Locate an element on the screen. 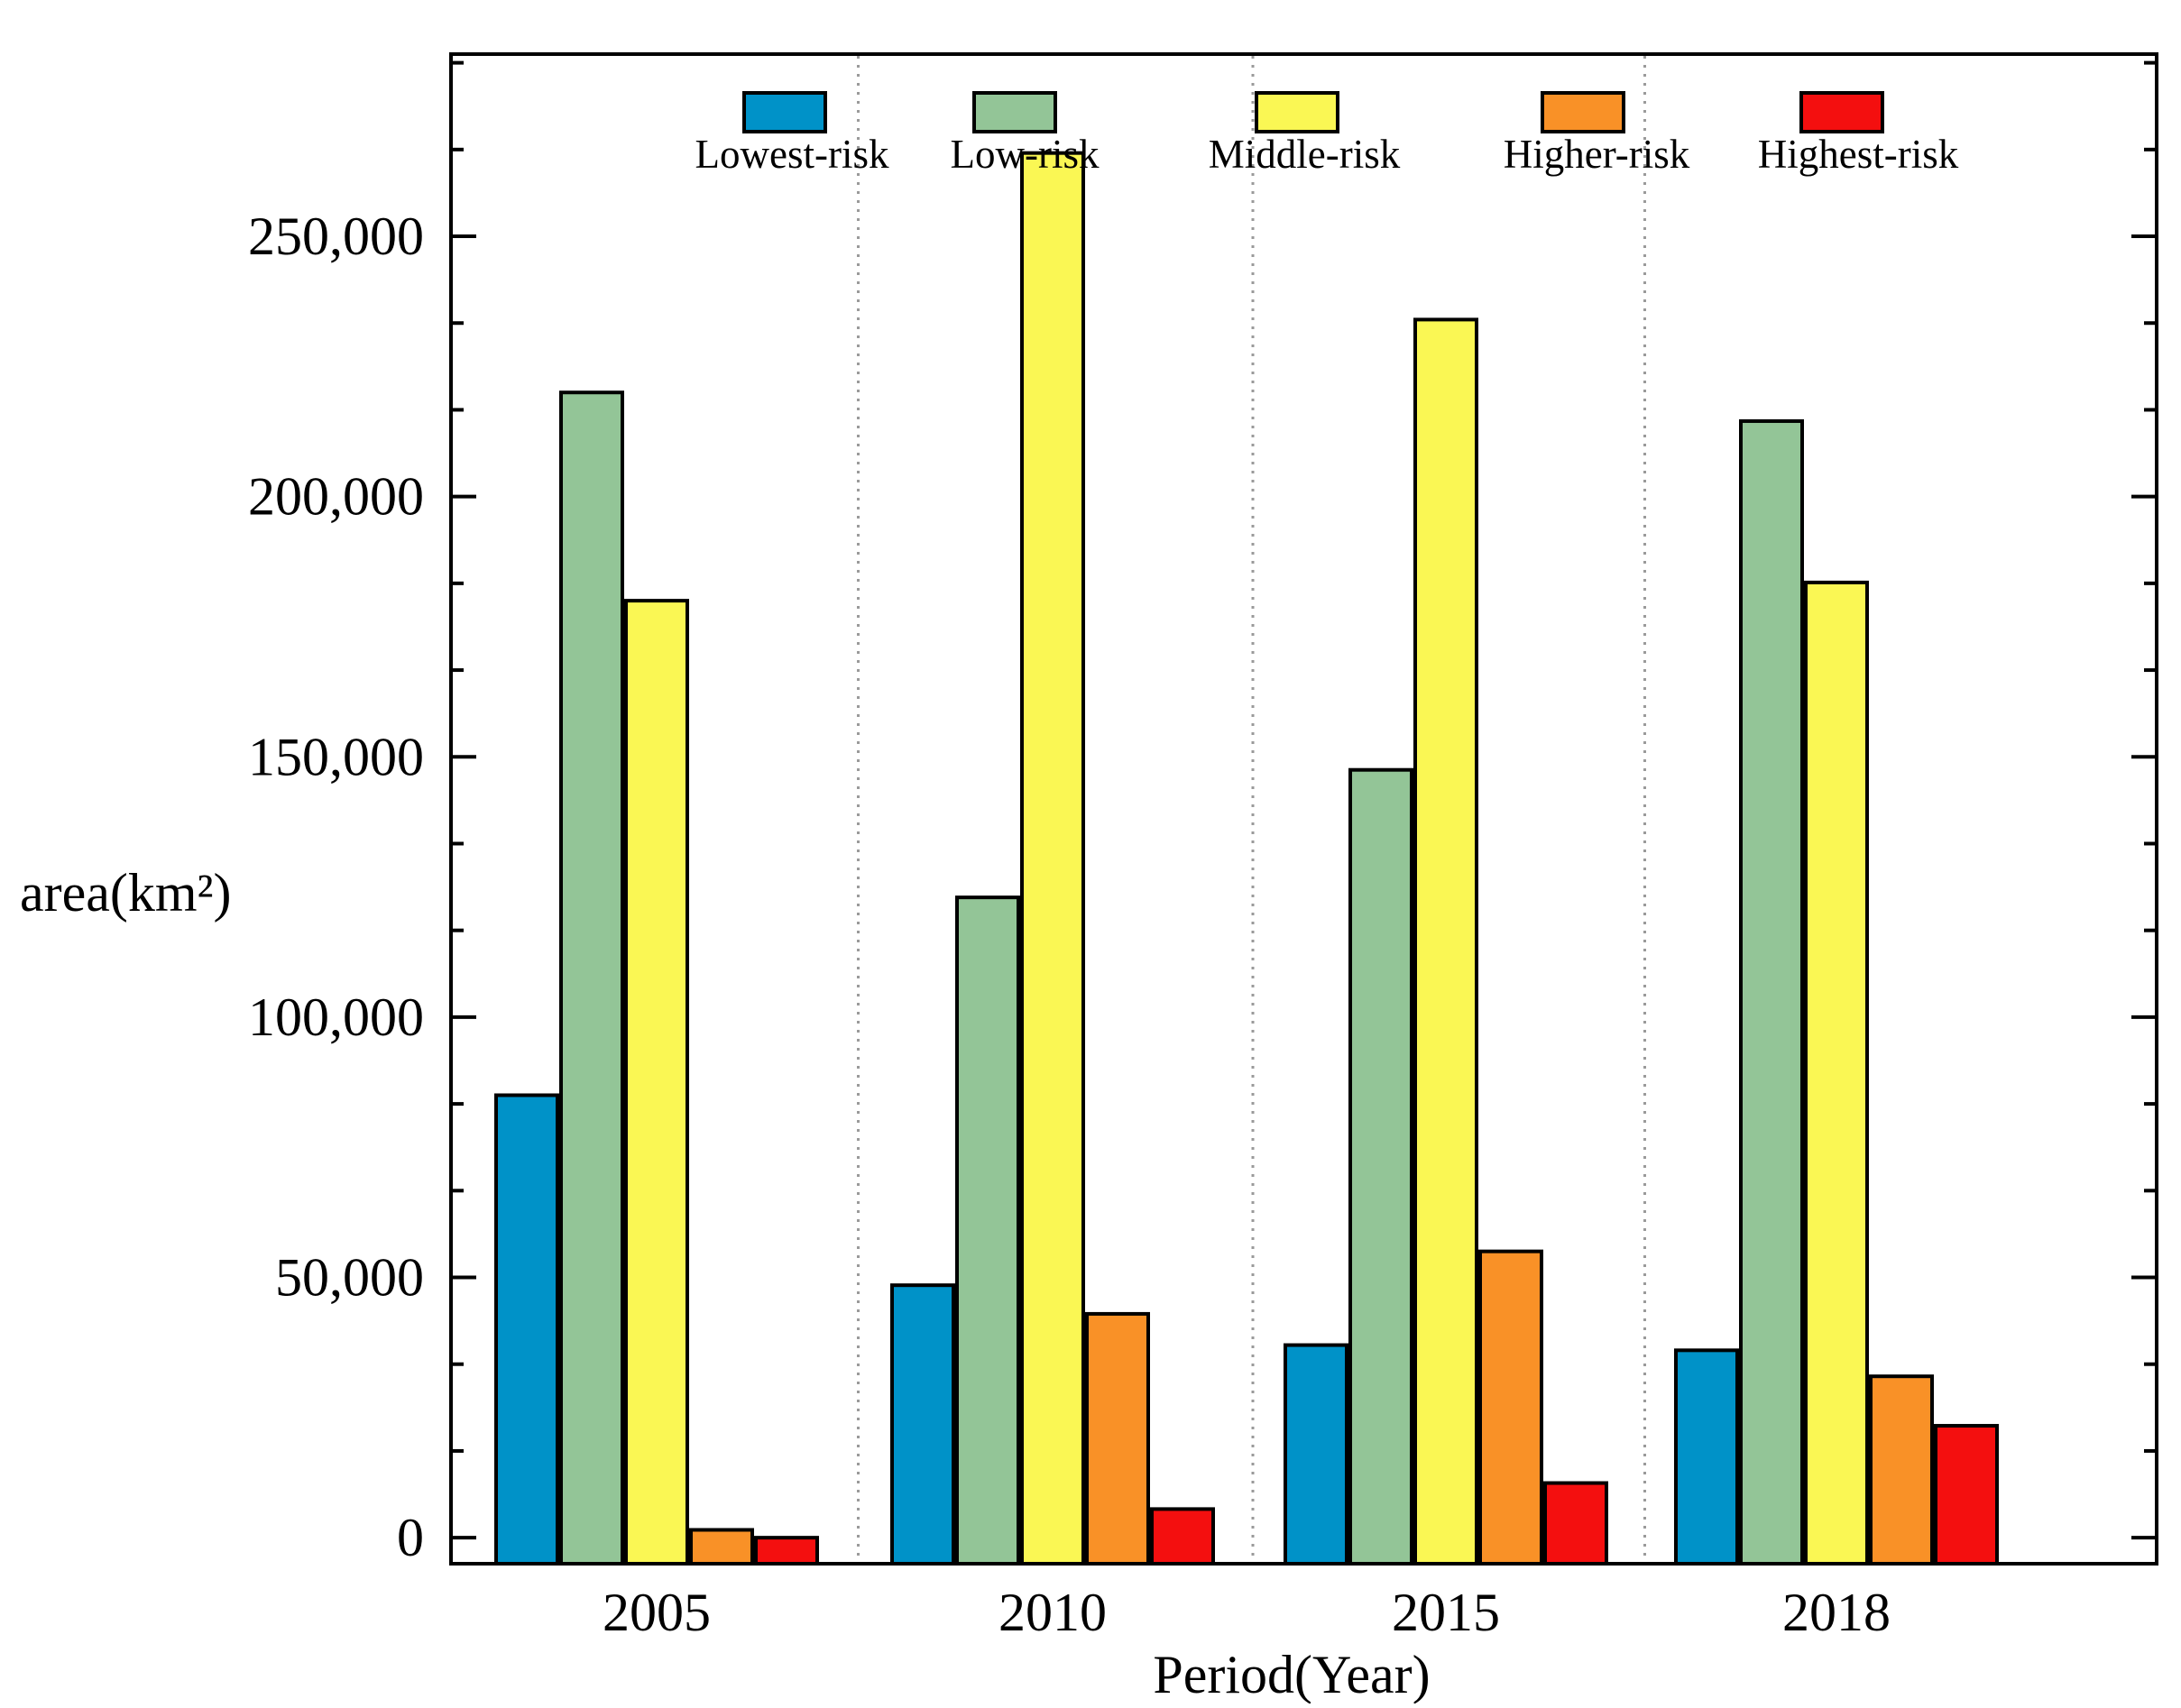  legend-item: Middle-risk is located at coordinates (1305, 134).